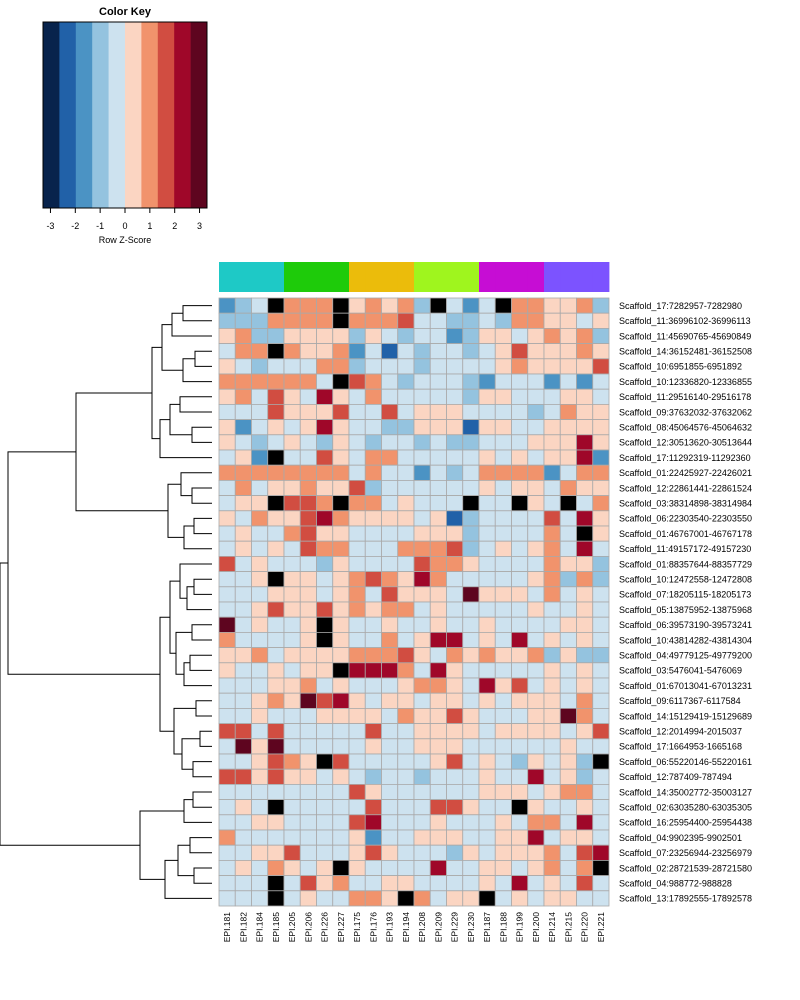  Describe the element at coordinates (357, 927) in the screenshot. I see `column-label: EPI.175` at that location.